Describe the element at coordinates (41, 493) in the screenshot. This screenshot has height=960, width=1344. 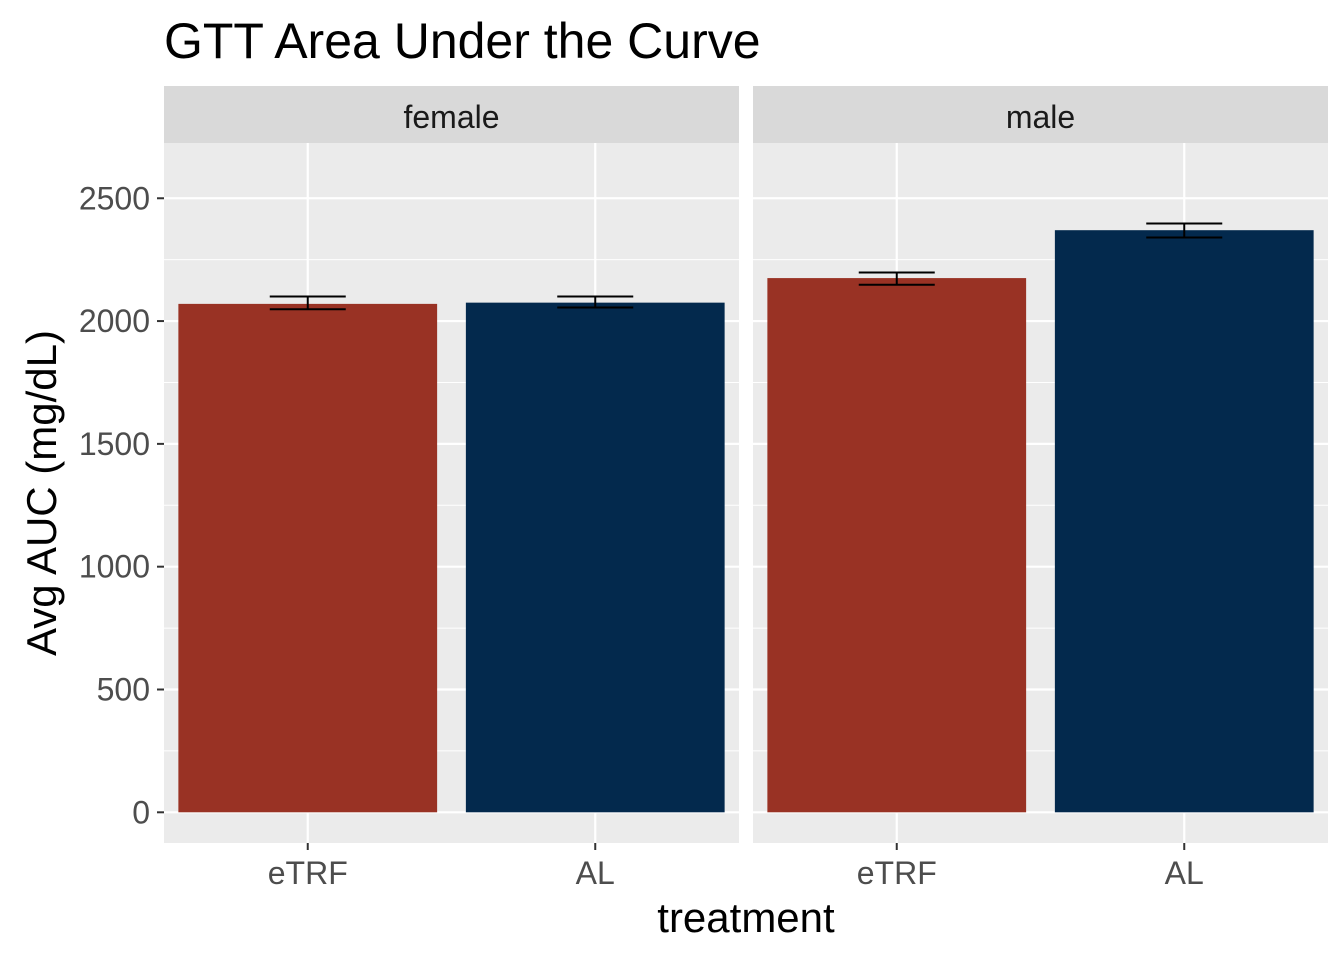
I see `y-axis-title: Avg AUC (mg/dL)` at that location.